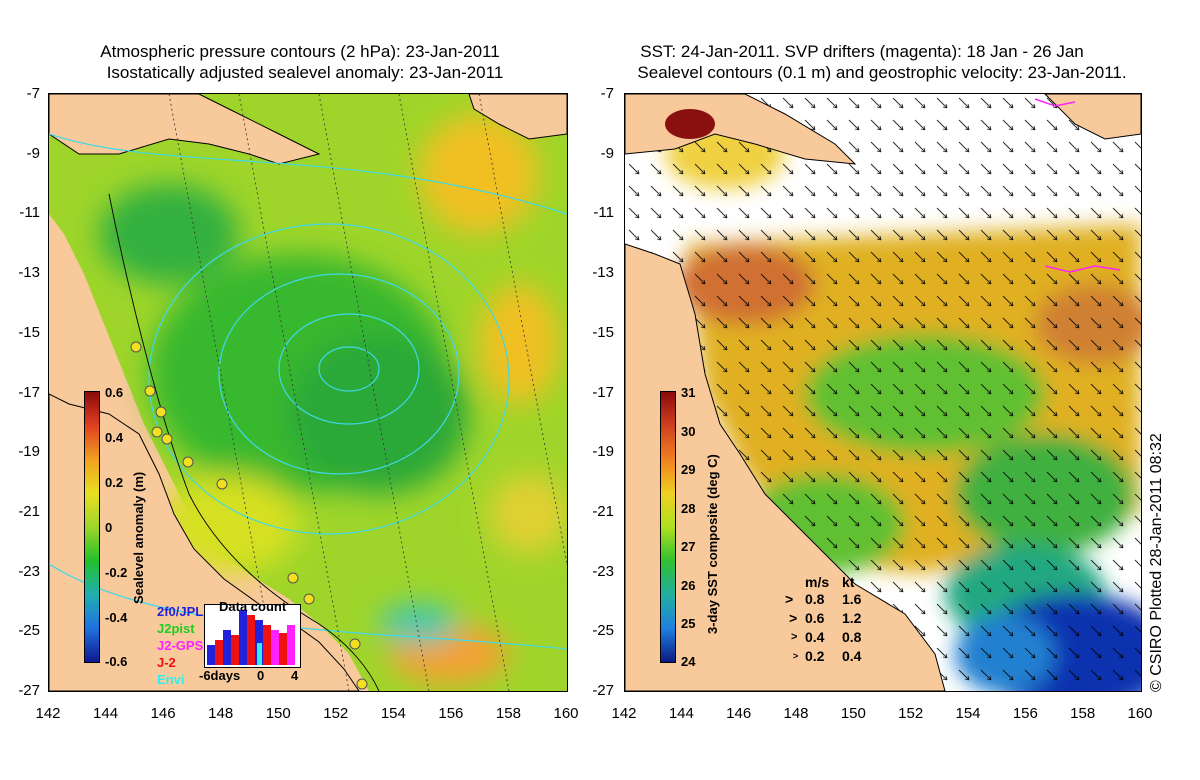  What do you see at coordinates (852, 618) in the screenshot?
I see `speed-legend-kt-1: 1.2` at bounding box center [852, 618].